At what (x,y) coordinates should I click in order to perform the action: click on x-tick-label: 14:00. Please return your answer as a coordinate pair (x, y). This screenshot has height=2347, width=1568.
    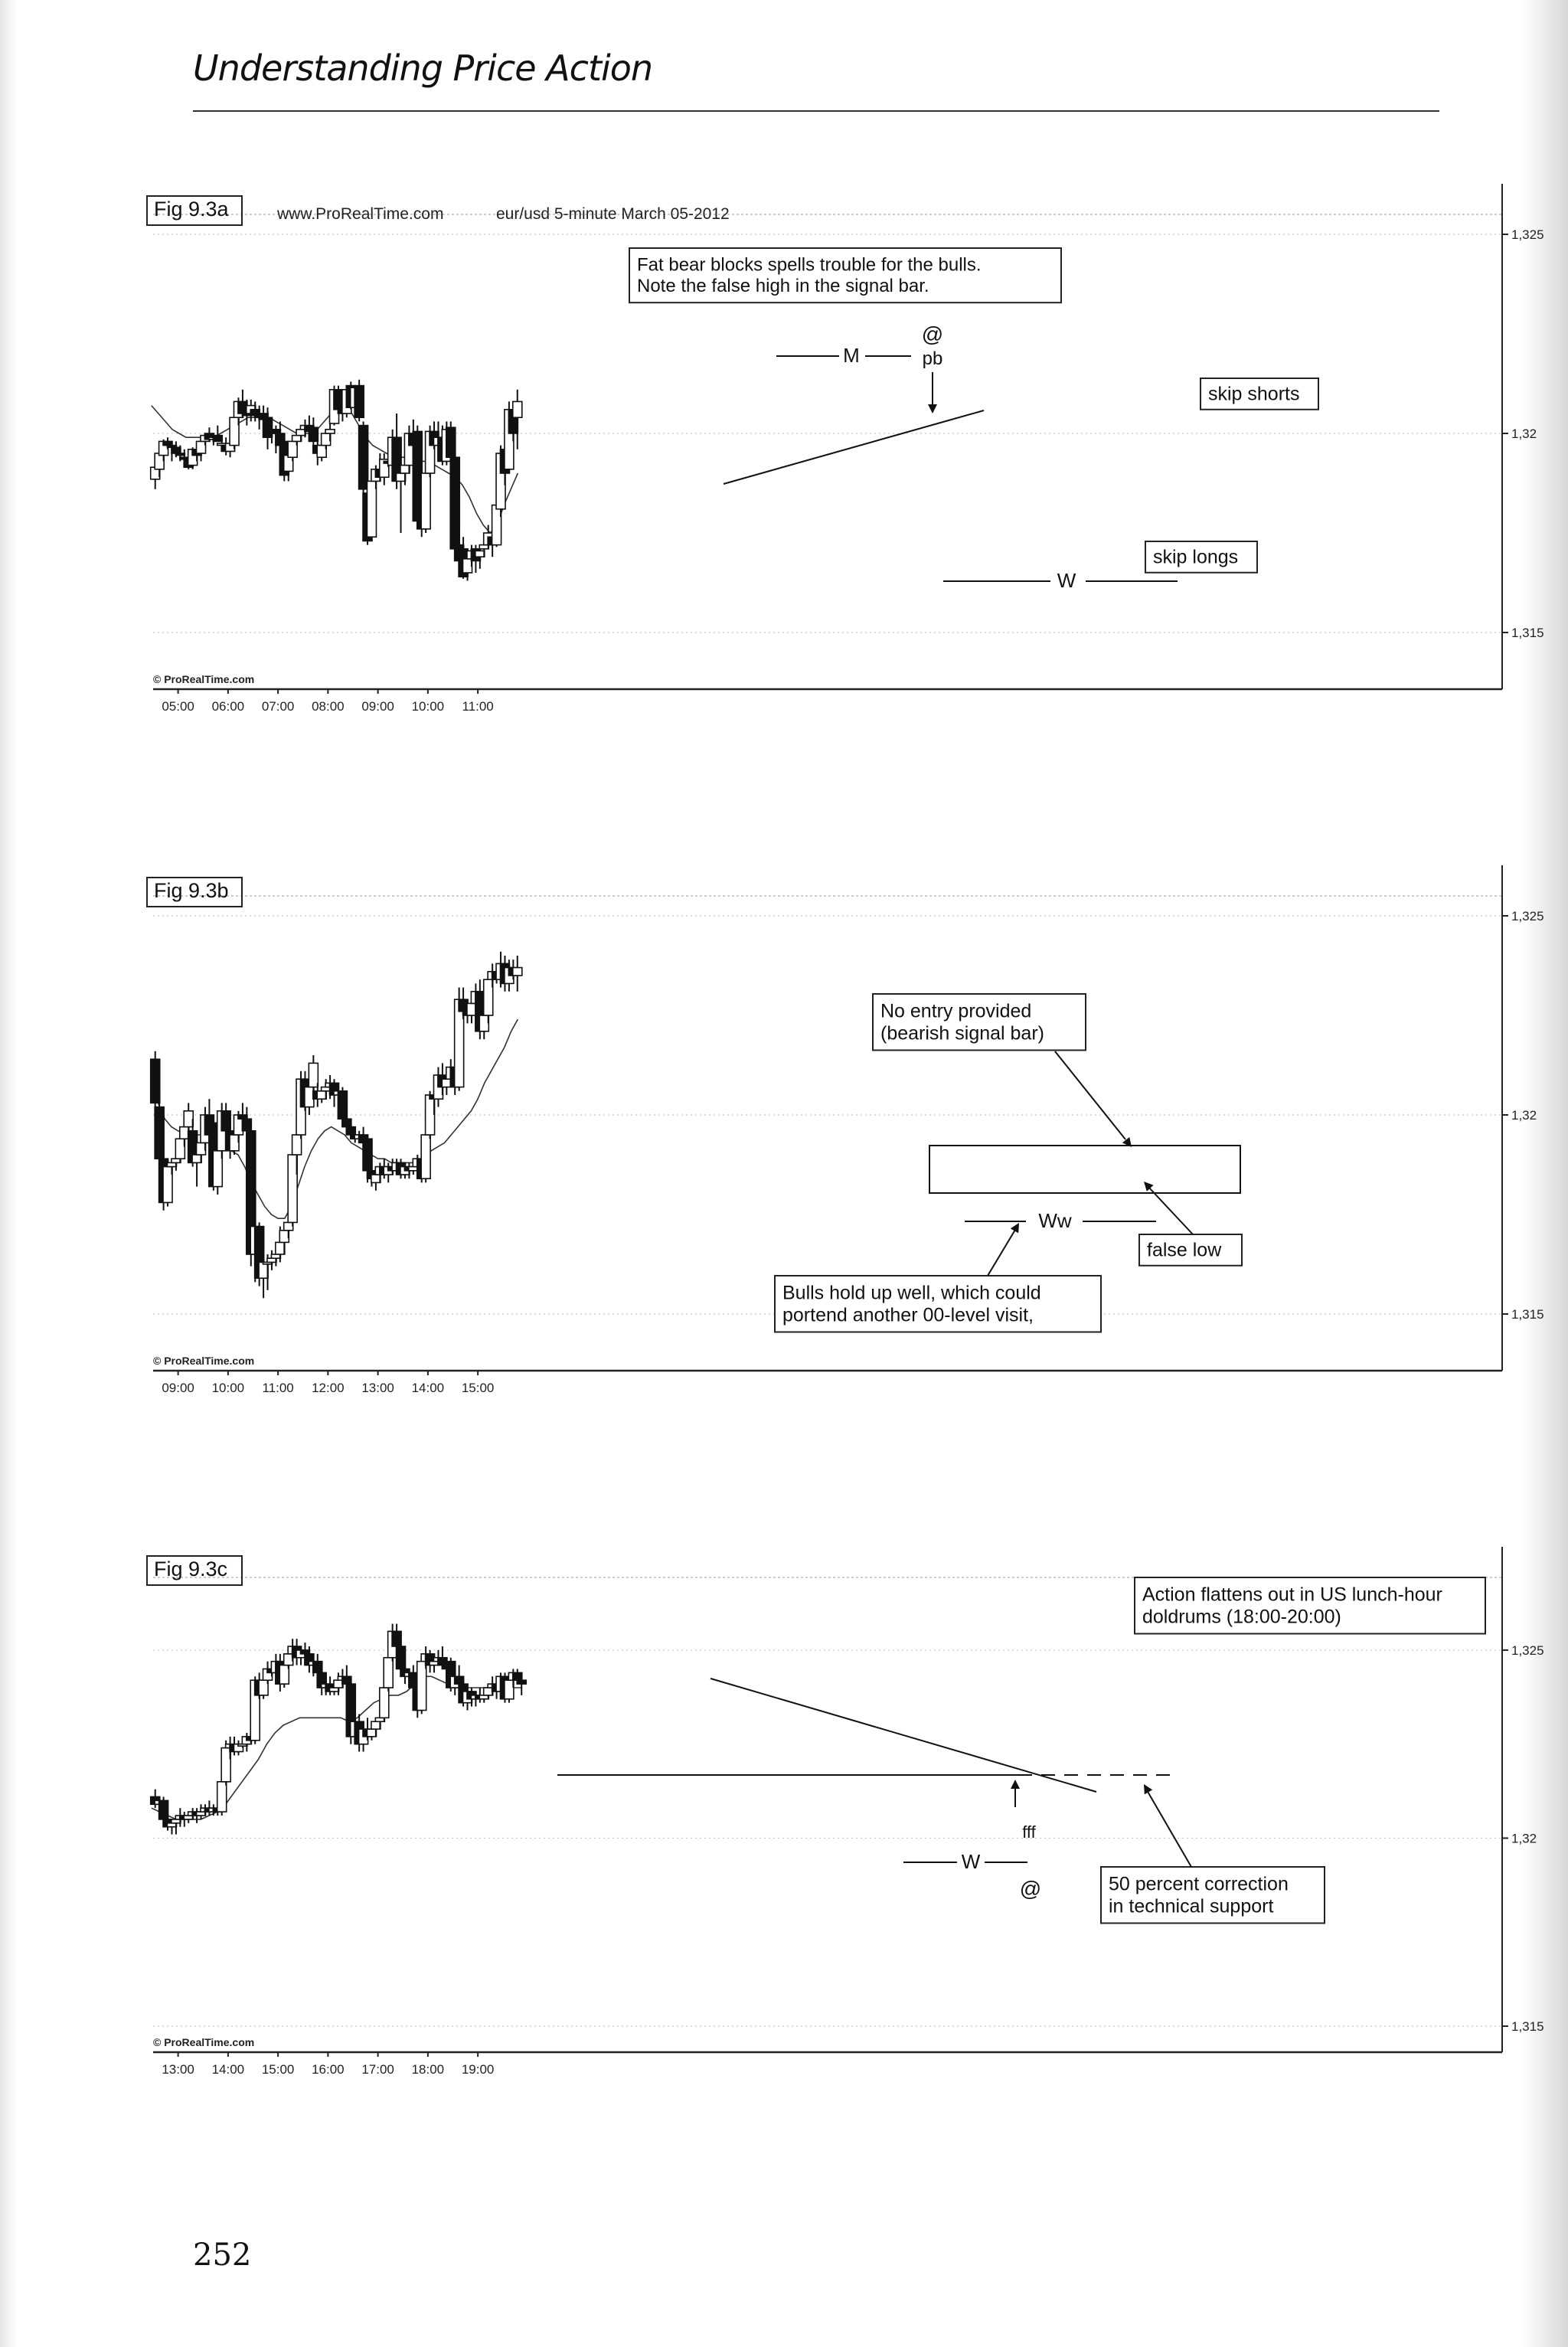
    Looking at the image, I should click on (428, 1388).